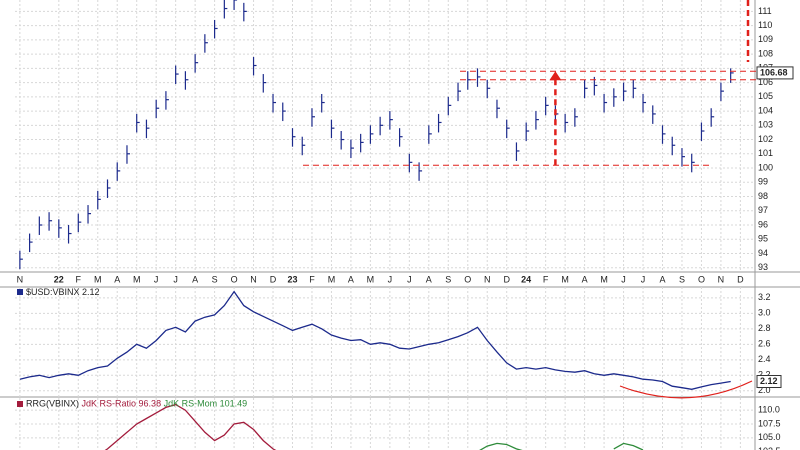 The width and height of the screenshot is (800, 450). I want to click on arrow-head, so click(555, 76).